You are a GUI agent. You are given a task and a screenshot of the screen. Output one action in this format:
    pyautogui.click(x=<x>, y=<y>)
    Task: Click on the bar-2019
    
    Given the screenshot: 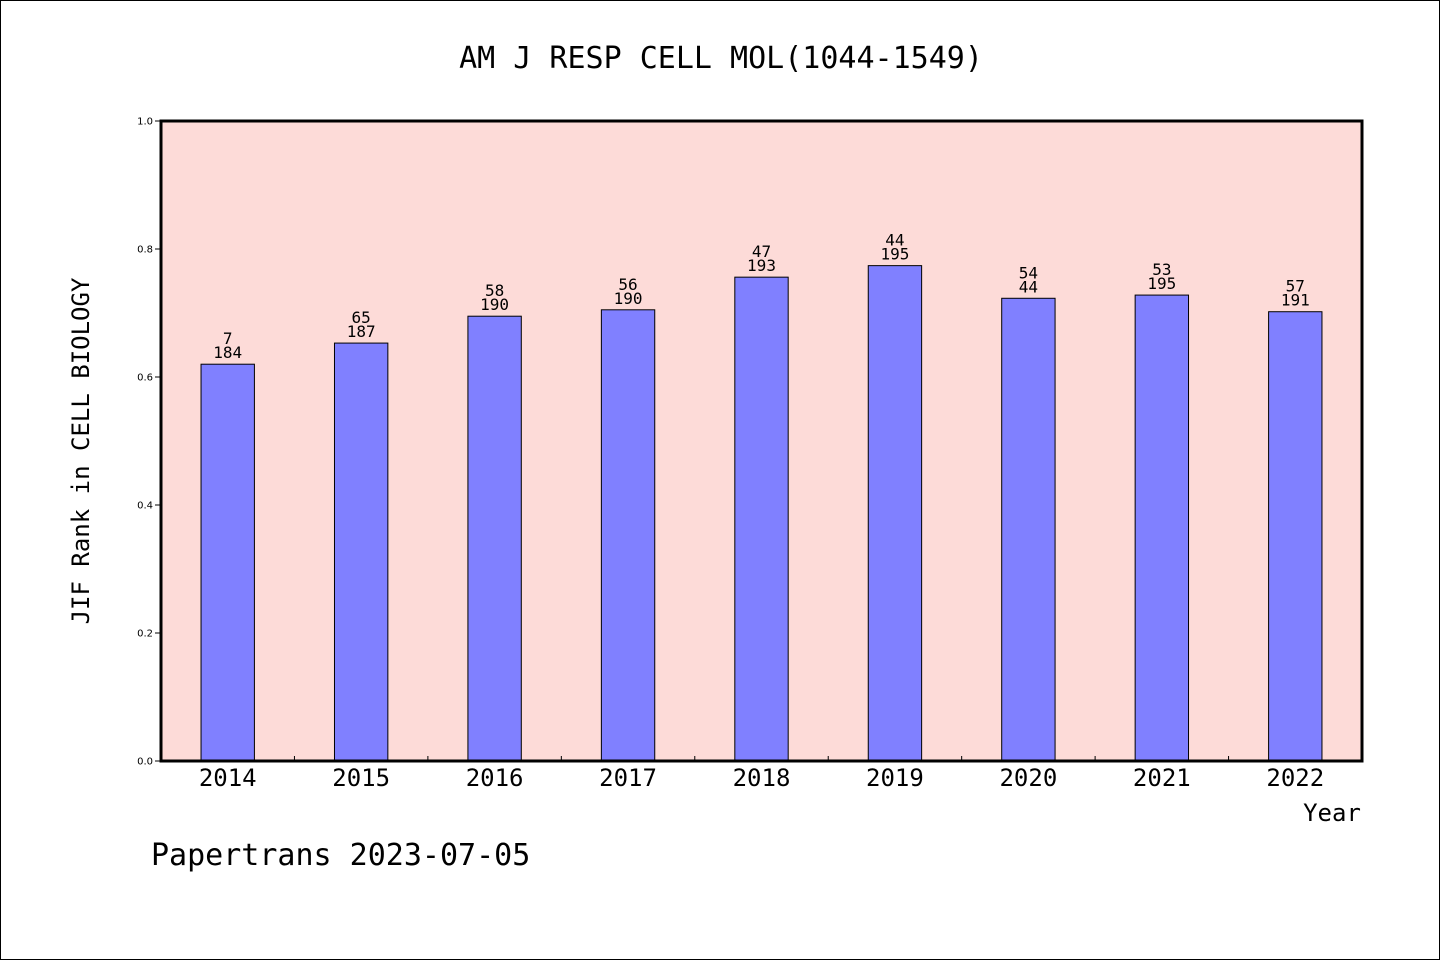 What is the action you would take?
    pyautogui.click(x=895, y=513)
    